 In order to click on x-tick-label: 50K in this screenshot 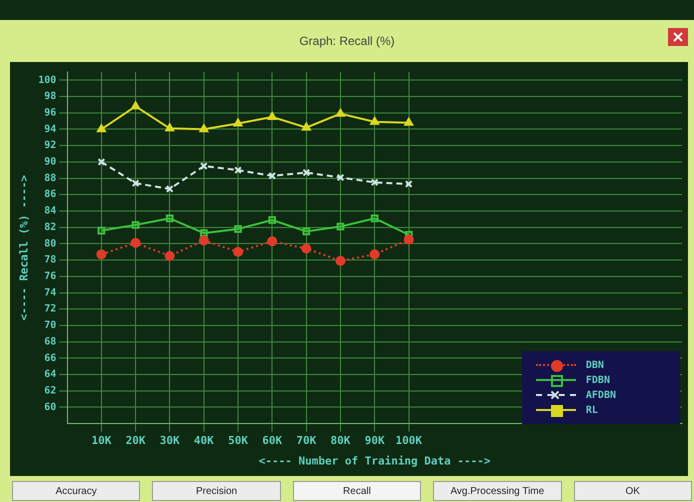, I will do `click(238, 441)`.